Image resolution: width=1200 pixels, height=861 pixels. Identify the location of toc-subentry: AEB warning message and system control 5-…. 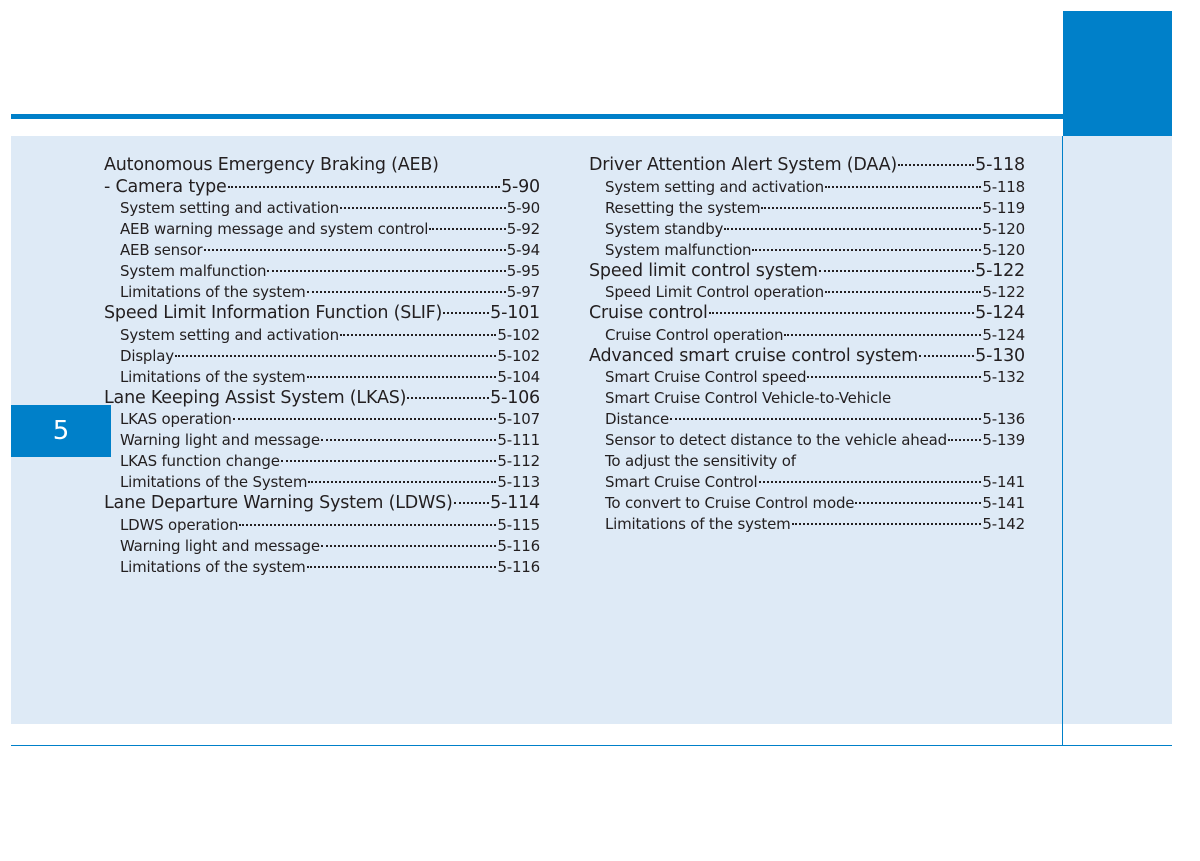
(322, 229).